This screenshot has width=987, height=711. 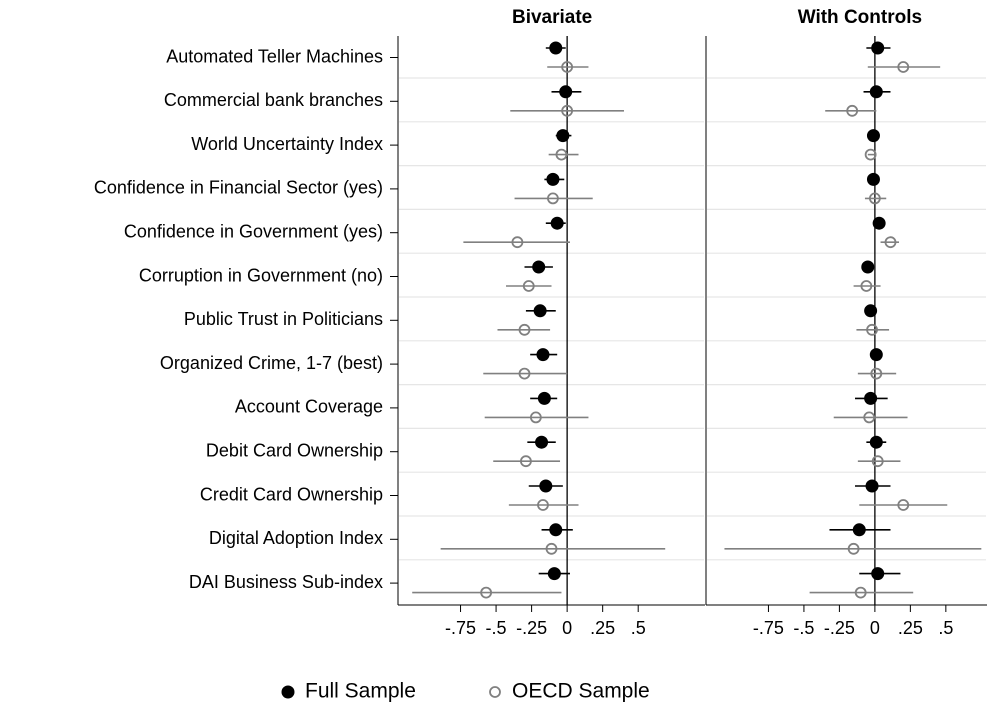 What do you see at coordinates (296, 538) in the screenshot?
I see `y-tick-label: Digital Adoption Index` at bounding box center [296, 538].